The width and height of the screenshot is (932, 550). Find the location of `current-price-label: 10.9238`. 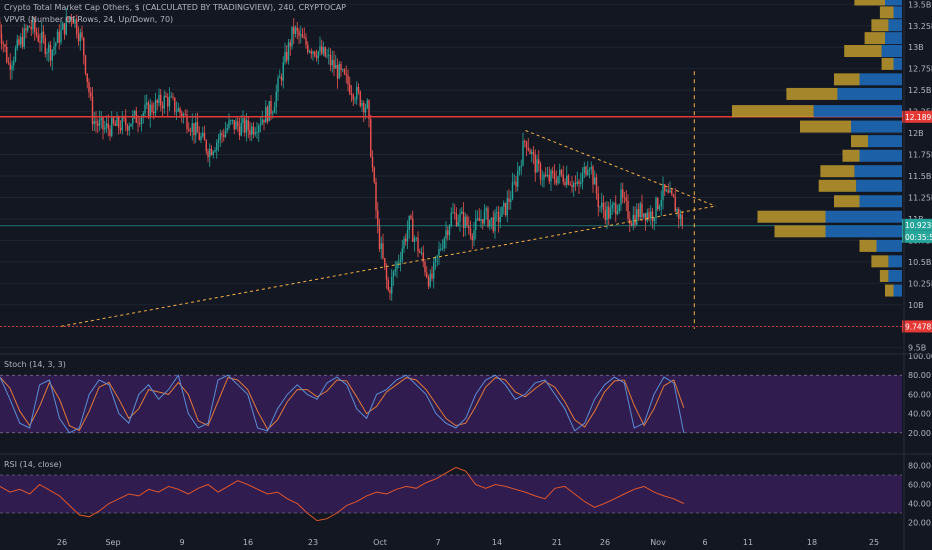

current-price-label: 10.9238 is located at coordinates (918, 225).